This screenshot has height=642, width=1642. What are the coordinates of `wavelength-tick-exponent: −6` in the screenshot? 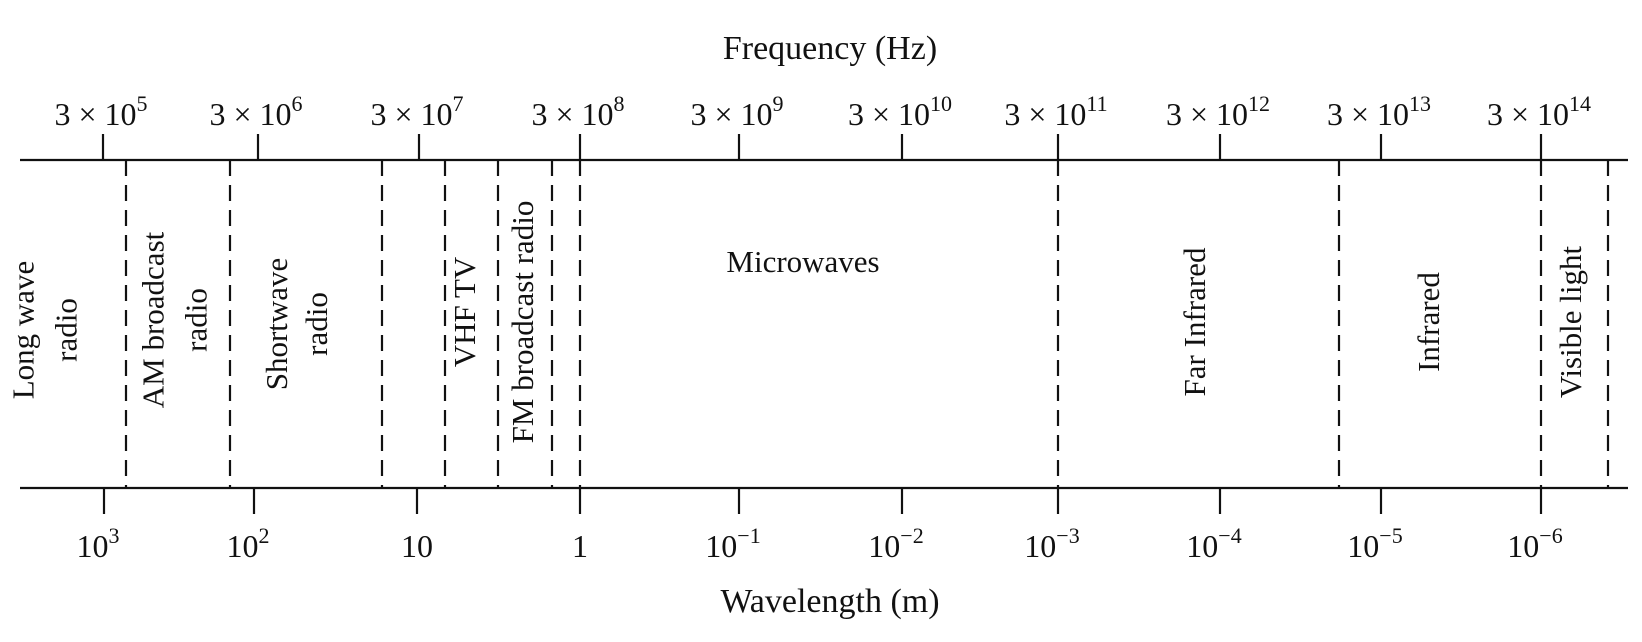 It's located at (1550, 535).